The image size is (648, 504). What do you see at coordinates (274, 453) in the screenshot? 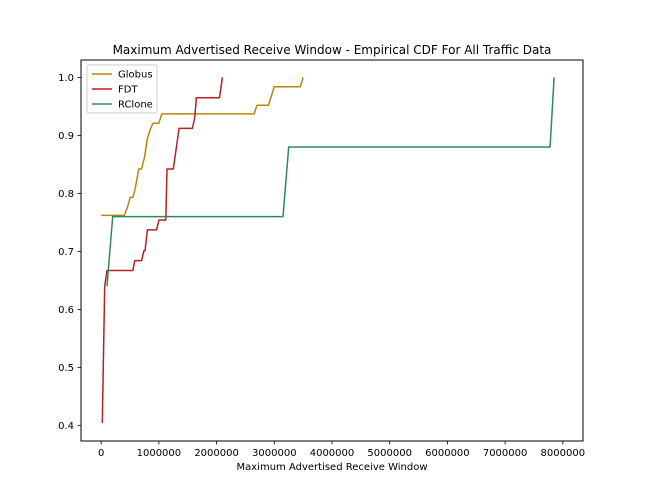
I see `x-tick-label: 3000000` at bounding box center [274, 453].